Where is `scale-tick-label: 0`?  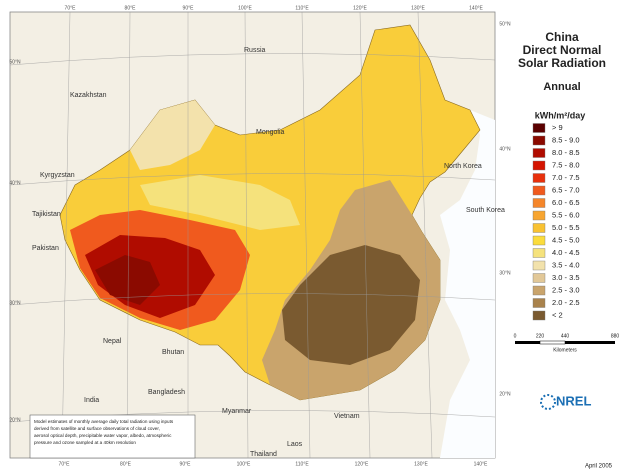 scale-tick-label: 0 is located at coordinates (515, 336).